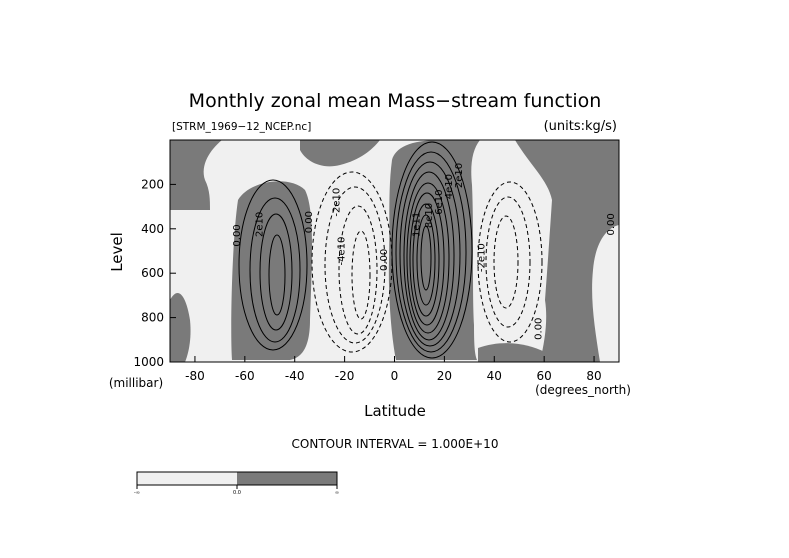 This screenshot has width=789, height=558. I want to click on colorbar-label-zero: 0.0, so click(237, 493).